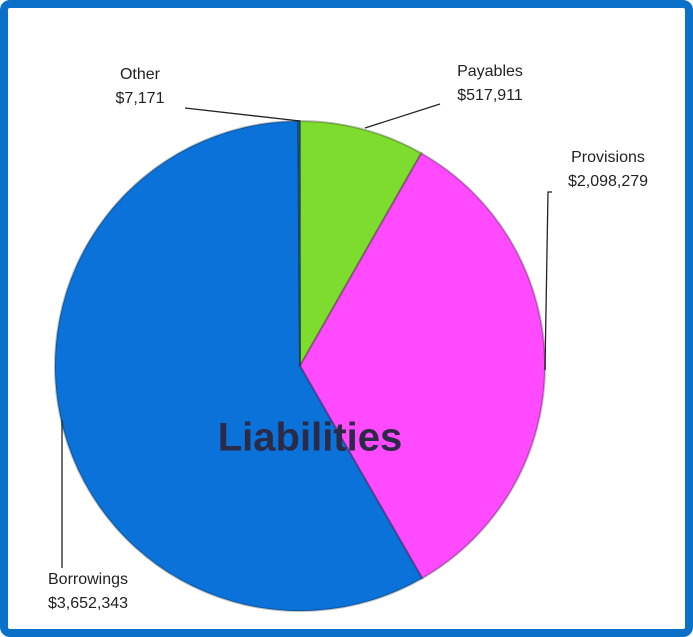 This screenshot has width=693, height=637. What do you see at coordinates (140, 98) in the screenshot?
I see `value-label: $7,171` at bounding box center [140, 98].